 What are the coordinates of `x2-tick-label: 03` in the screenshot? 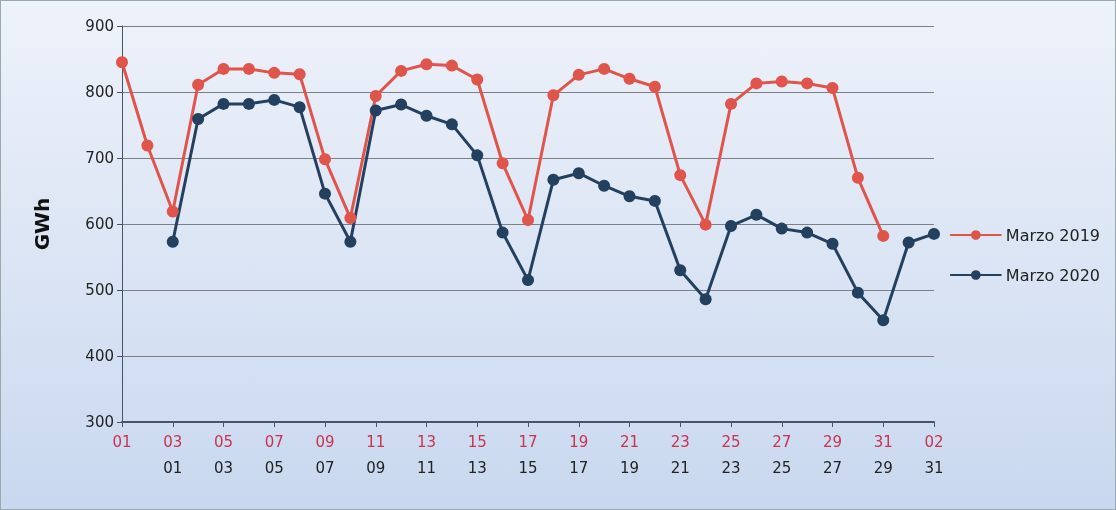 It's located at (223, 467).